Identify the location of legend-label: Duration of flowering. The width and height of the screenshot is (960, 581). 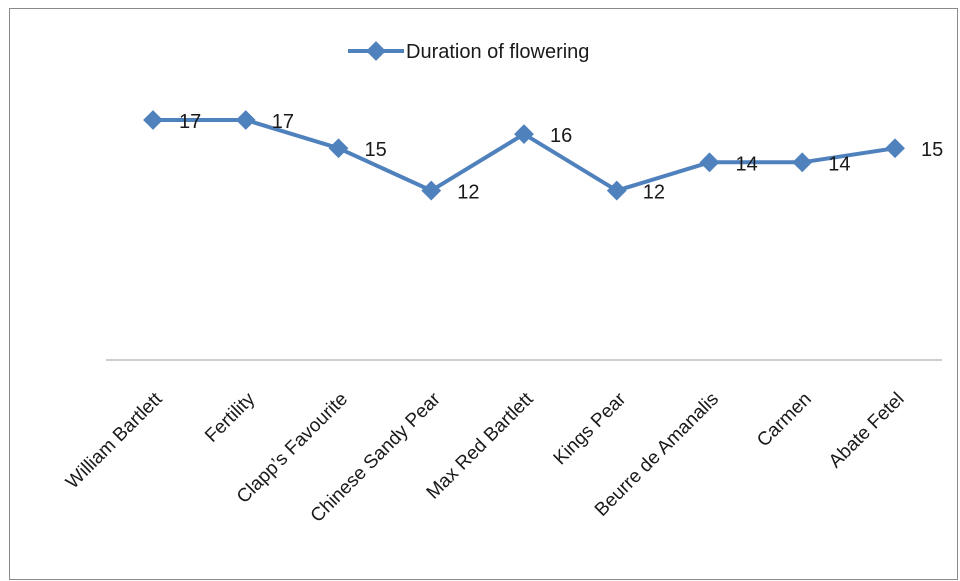
(497, 52).